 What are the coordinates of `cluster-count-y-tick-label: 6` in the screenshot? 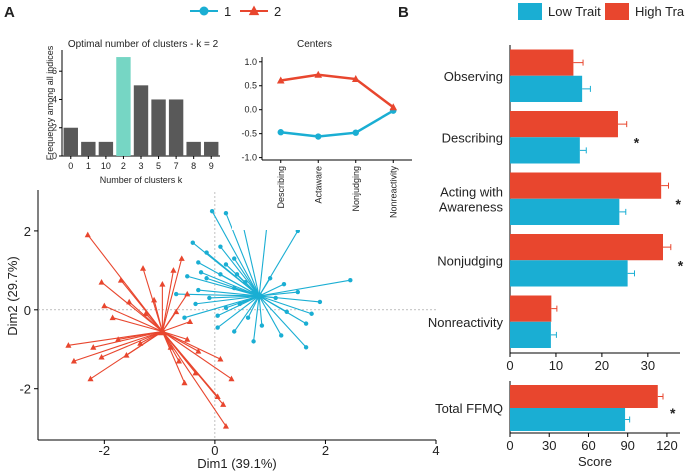 It's located at (54, 71).